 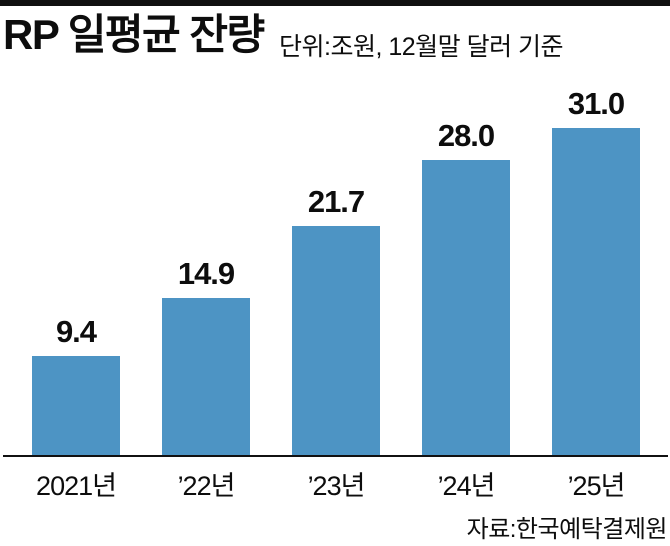 I want to click on bar-group: 31.0, so click(x=596, y=257).